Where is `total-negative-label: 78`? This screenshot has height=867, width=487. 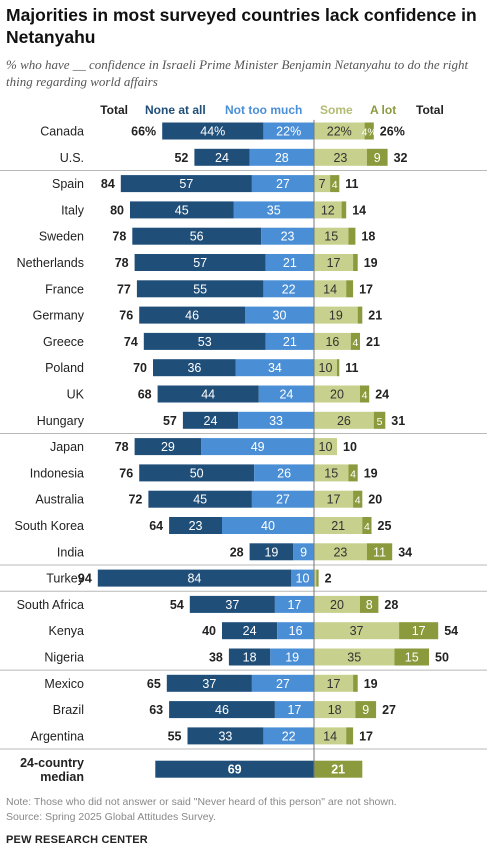 total-negative-label: 78 is located at coordinates (122, 447).